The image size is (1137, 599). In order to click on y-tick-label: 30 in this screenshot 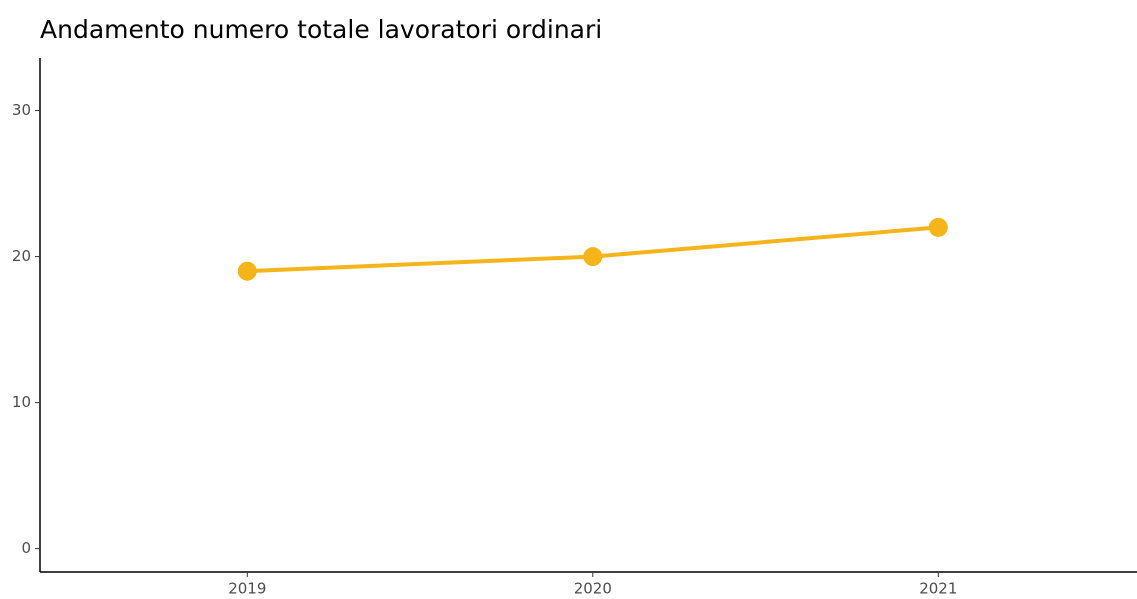, I will do `click(21, 110)`.